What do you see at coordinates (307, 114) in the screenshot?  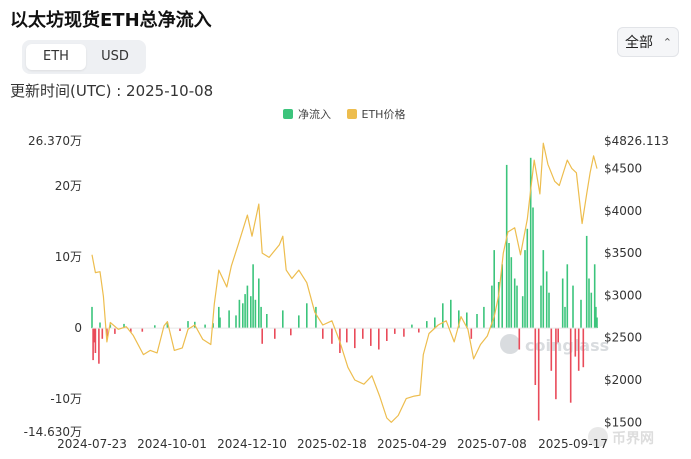 I see `legend-item-inflow: 净流入` at bounding box center [307, 114].